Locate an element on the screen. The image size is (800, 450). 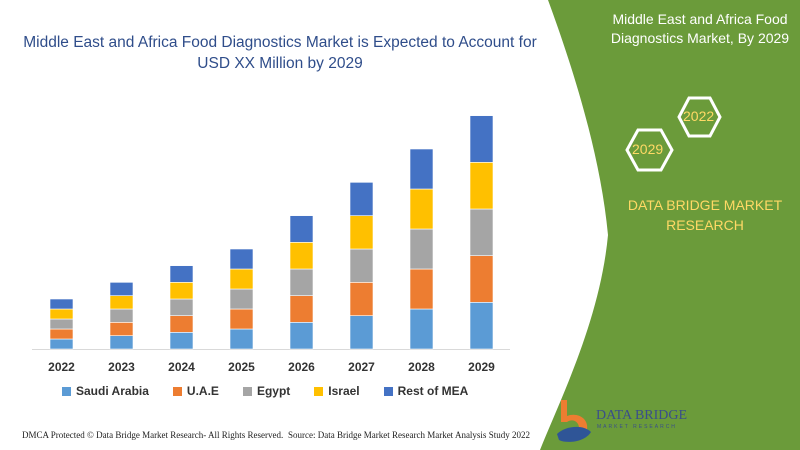
x-tick-label: 2025 is located at coordinates (241, 367).